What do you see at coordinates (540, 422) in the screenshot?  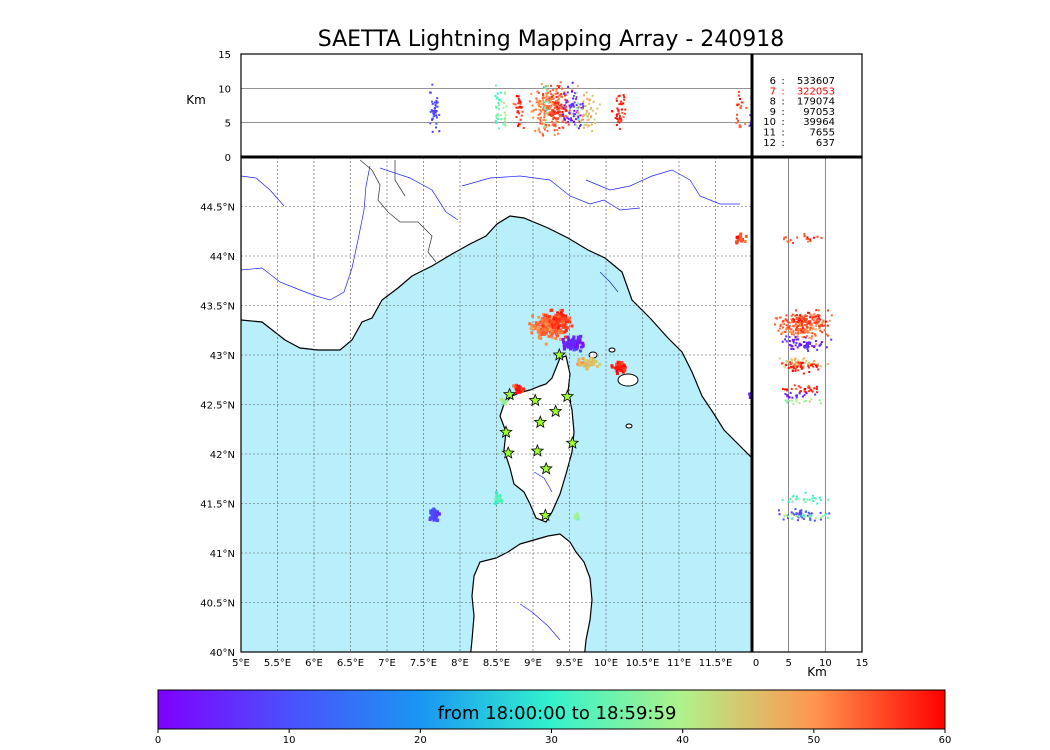 I see `station-star-icon` at bounding box center [540, 422].